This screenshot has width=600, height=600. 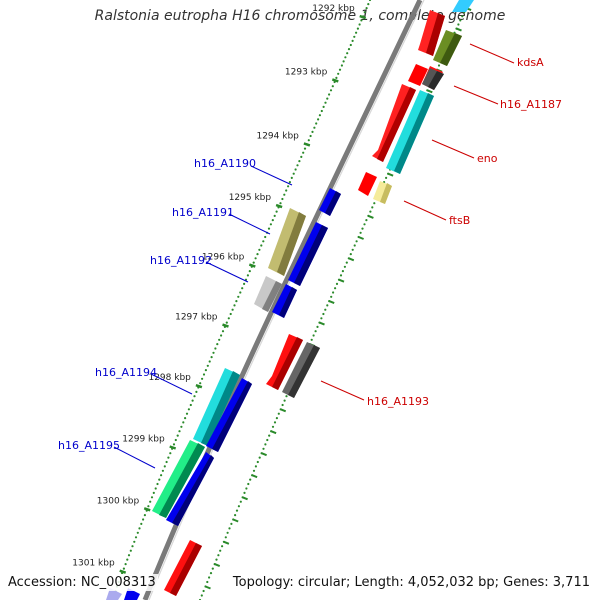 What do you see at coordinates (225, 163) in the screenshot?
I see `gene-label-h16_A1190: h16_A1190` at bounding box center [225, 163].